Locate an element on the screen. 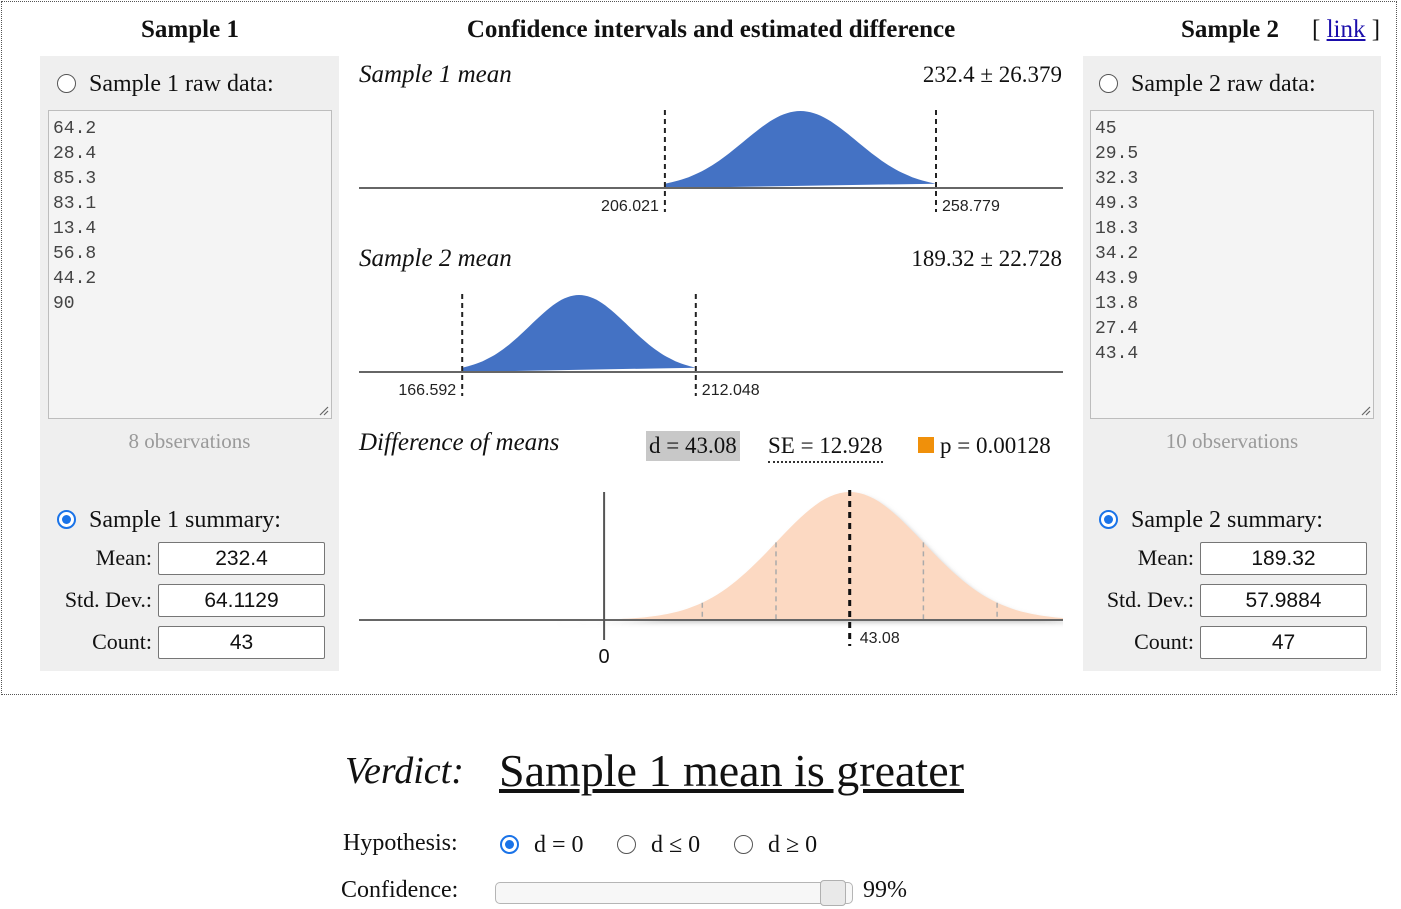 The image size is (1401, 909). sample2-raw-value: 13.8 is located at coordinates (1117, 304).